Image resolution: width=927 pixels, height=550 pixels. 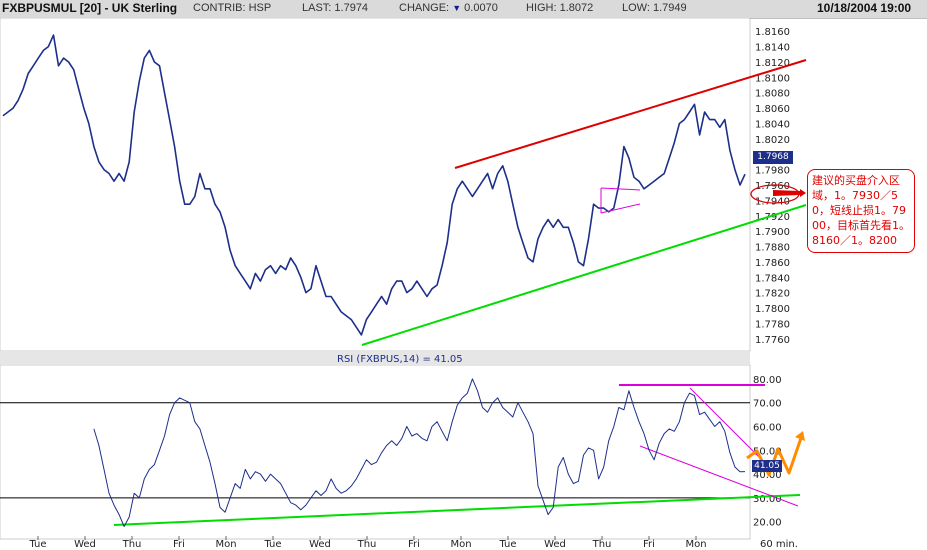 What do you see at coordinates (772, 48) in the screenshot?
I see `price-tick-label: 1.8140` at bounding box center [772, 48].